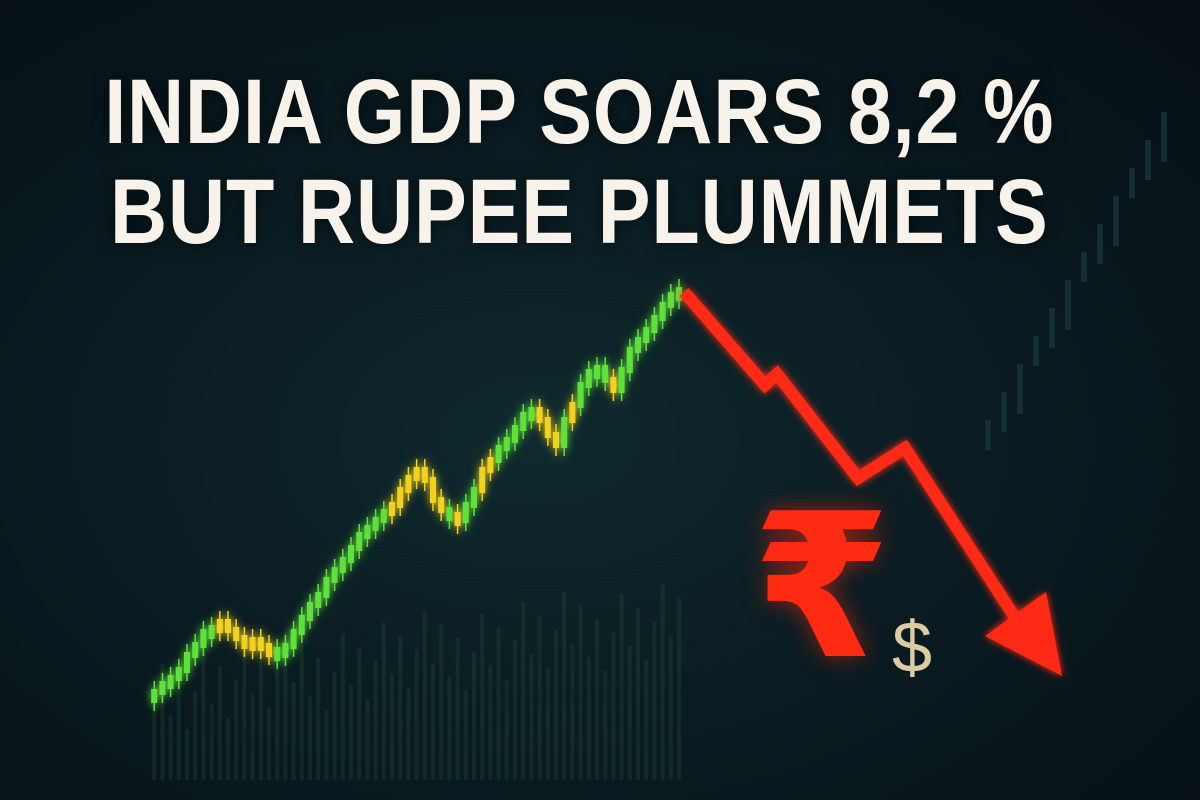  What do you see at coordinates (822, 587) in the screenshot?
I see `rupee-icon: ₹` at bounding box center [822, 587].